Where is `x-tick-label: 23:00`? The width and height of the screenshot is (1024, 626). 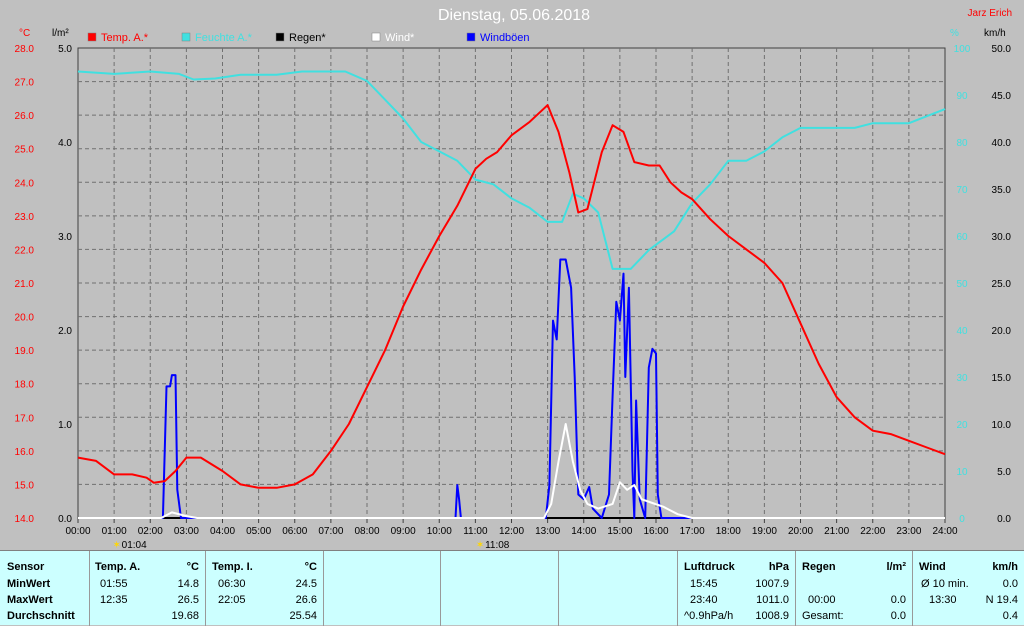 x-tick-label: 23:00 is located at coordinates (908, 531).